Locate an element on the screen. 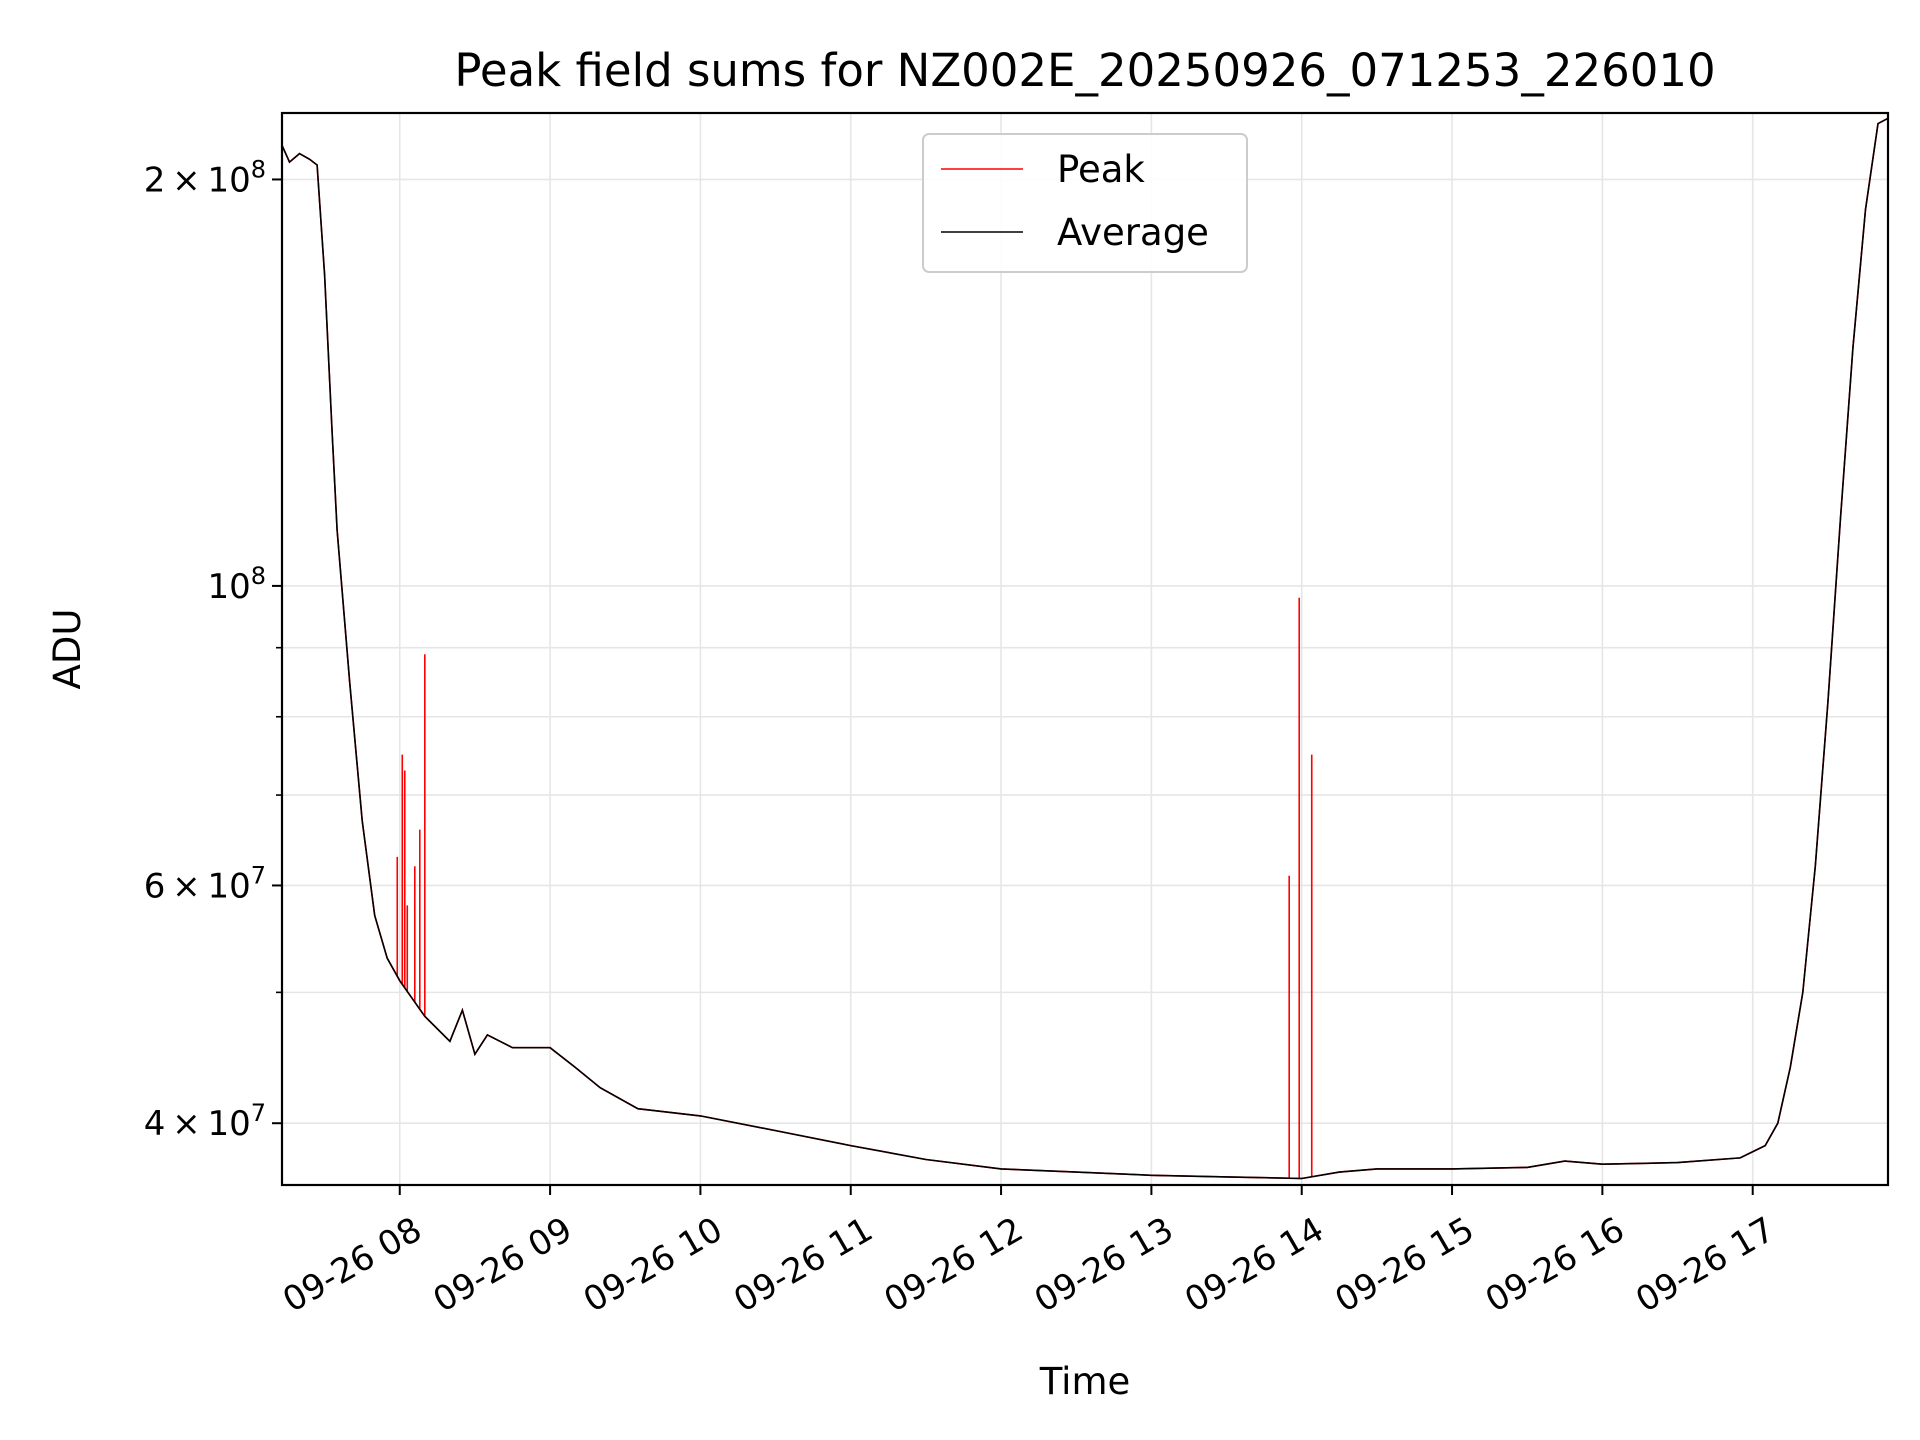 Image resolution: width=1920 pixels, height=1440 pixels. legend: Peak Average is located at coordinates (1085, 203).